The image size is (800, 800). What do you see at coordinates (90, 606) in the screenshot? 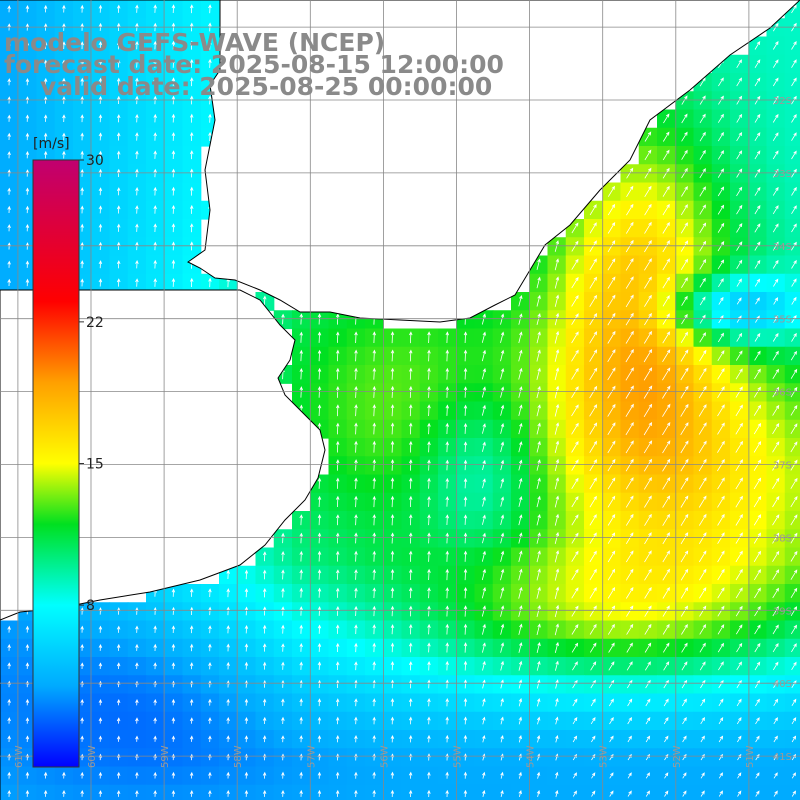
I see `colorbar-tick-label: 8` at bounding box center [90, 606].